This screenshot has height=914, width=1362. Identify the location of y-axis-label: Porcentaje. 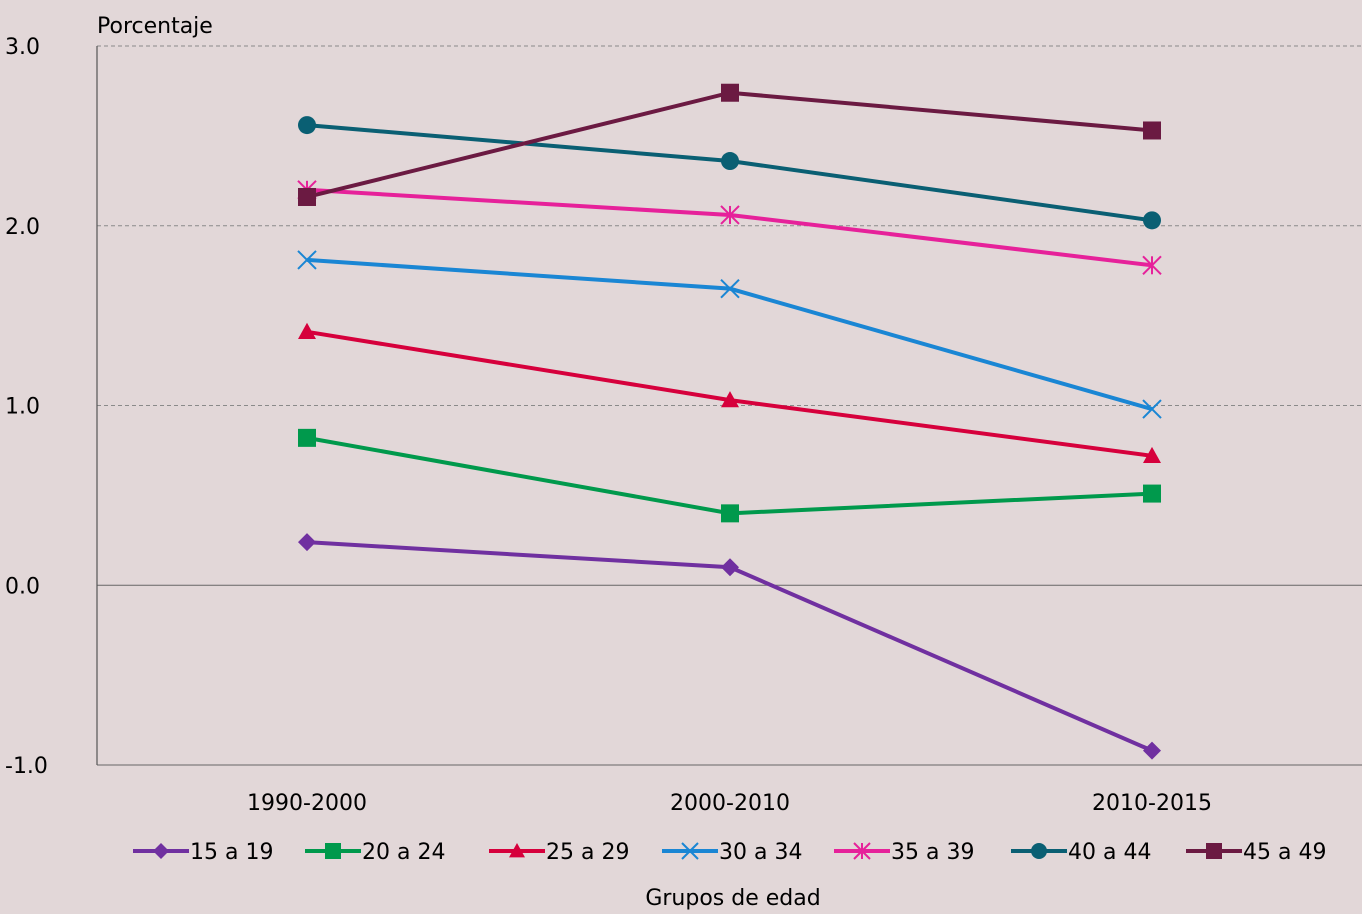
(155, 26).